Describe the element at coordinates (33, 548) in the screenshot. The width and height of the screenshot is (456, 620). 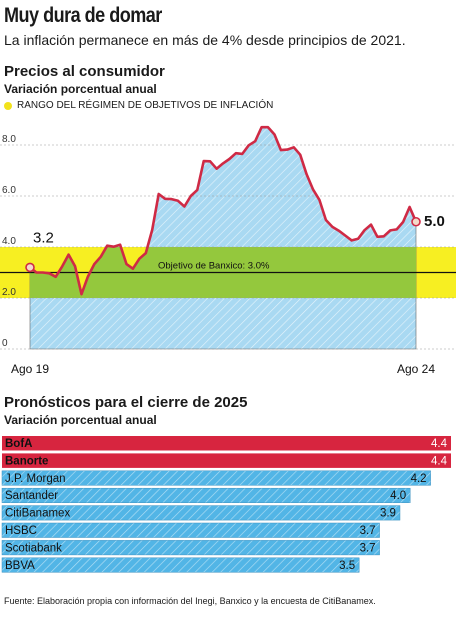
I see `bar-category-label: Scotiabank` at that location.